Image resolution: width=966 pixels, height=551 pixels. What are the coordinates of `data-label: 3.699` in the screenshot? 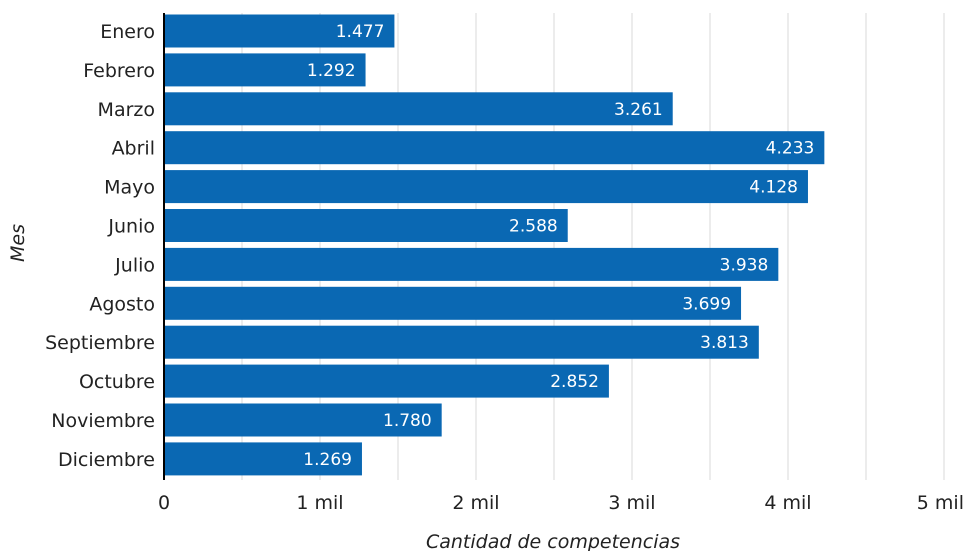 It's located at (706, 304).